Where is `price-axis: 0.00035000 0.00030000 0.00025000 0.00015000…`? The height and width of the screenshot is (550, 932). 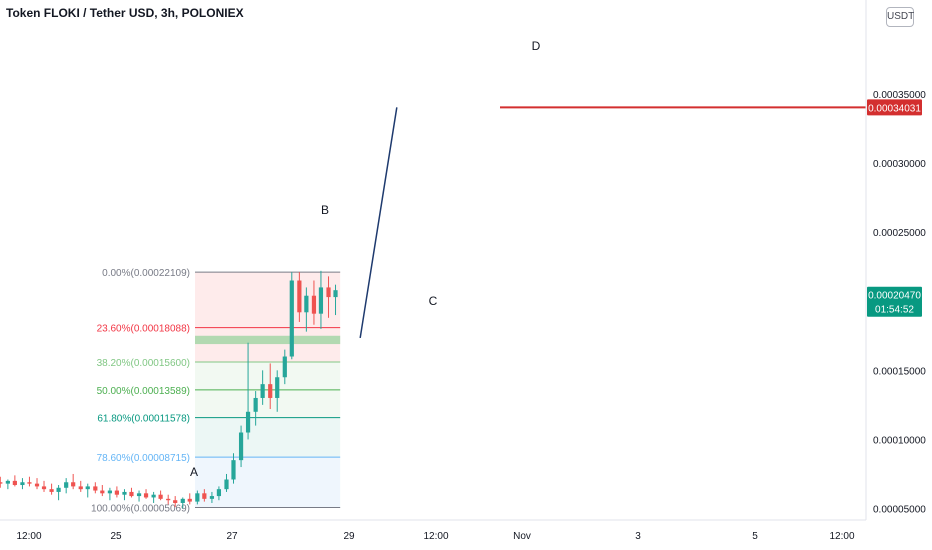
price-axis: 0.00035000 0.00030000 0.00025000 0.00015000… is located at coordinates (899, 303).